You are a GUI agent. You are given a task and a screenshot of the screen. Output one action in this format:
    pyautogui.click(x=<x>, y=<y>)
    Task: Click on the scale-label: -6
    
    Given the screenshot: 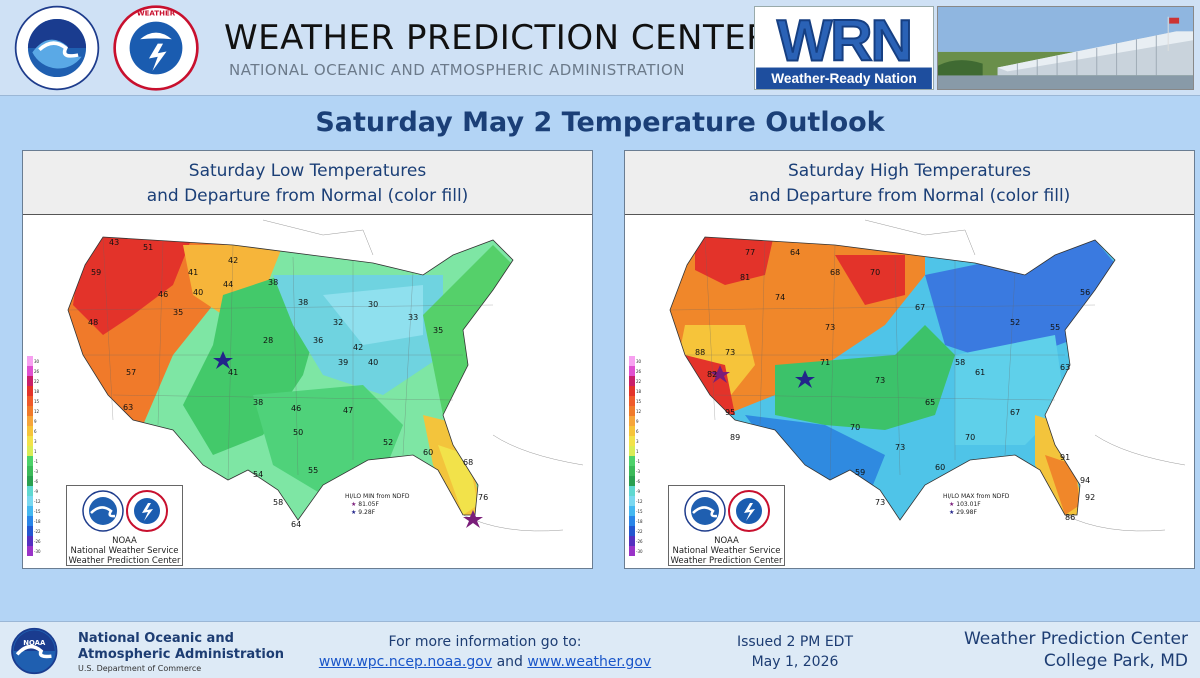 What is the action you would take?
    pyautogui.click(x=36, y=481)
    